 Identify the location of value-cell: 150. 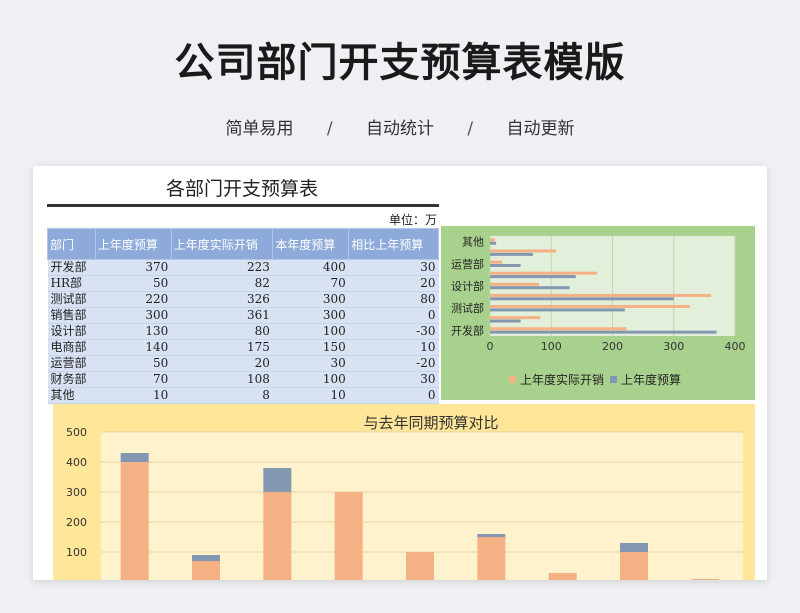
(310, 347).